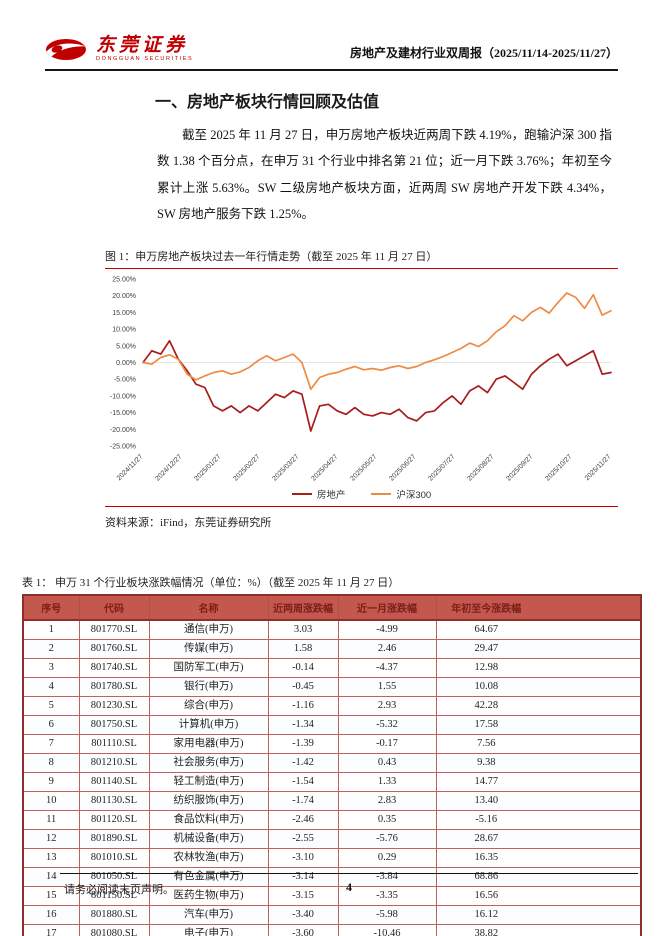 This screenshot has height=936, width=662. I want to click on table-cell: 电子(申万), so click(208, 929).